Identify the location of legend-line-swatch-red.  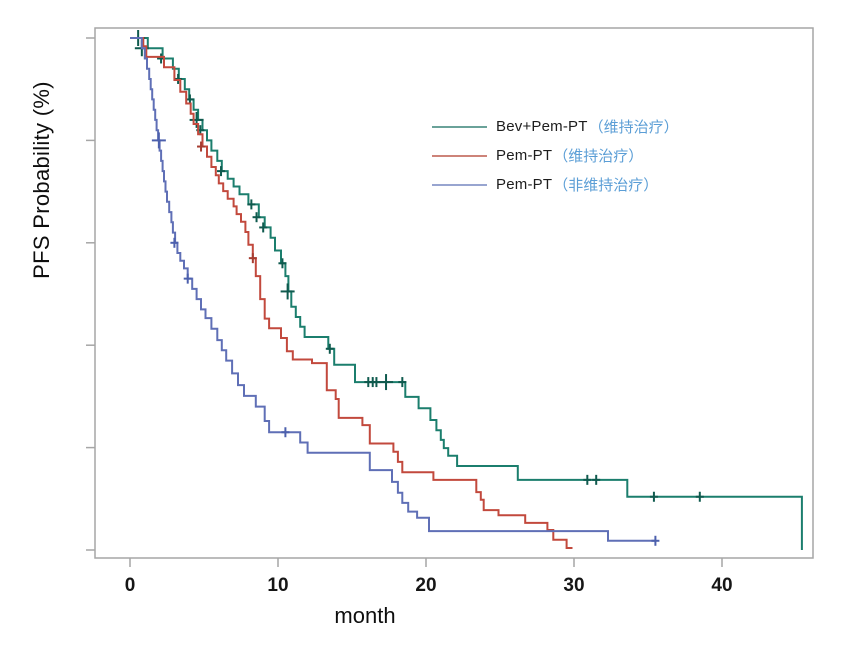
(459, 155).